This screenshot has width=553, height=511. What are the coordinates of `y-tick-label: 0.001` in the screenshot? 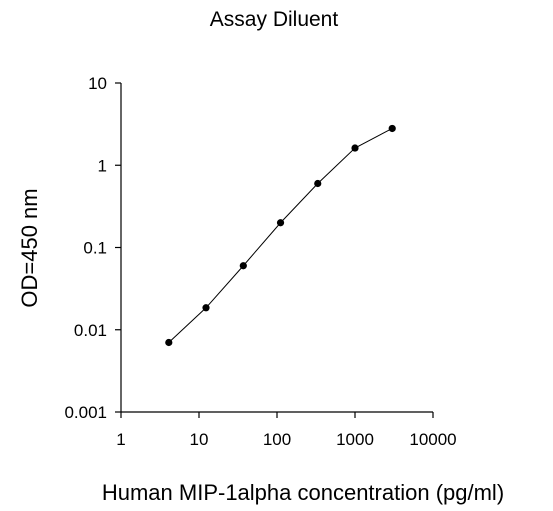 It's located at (85, 412).